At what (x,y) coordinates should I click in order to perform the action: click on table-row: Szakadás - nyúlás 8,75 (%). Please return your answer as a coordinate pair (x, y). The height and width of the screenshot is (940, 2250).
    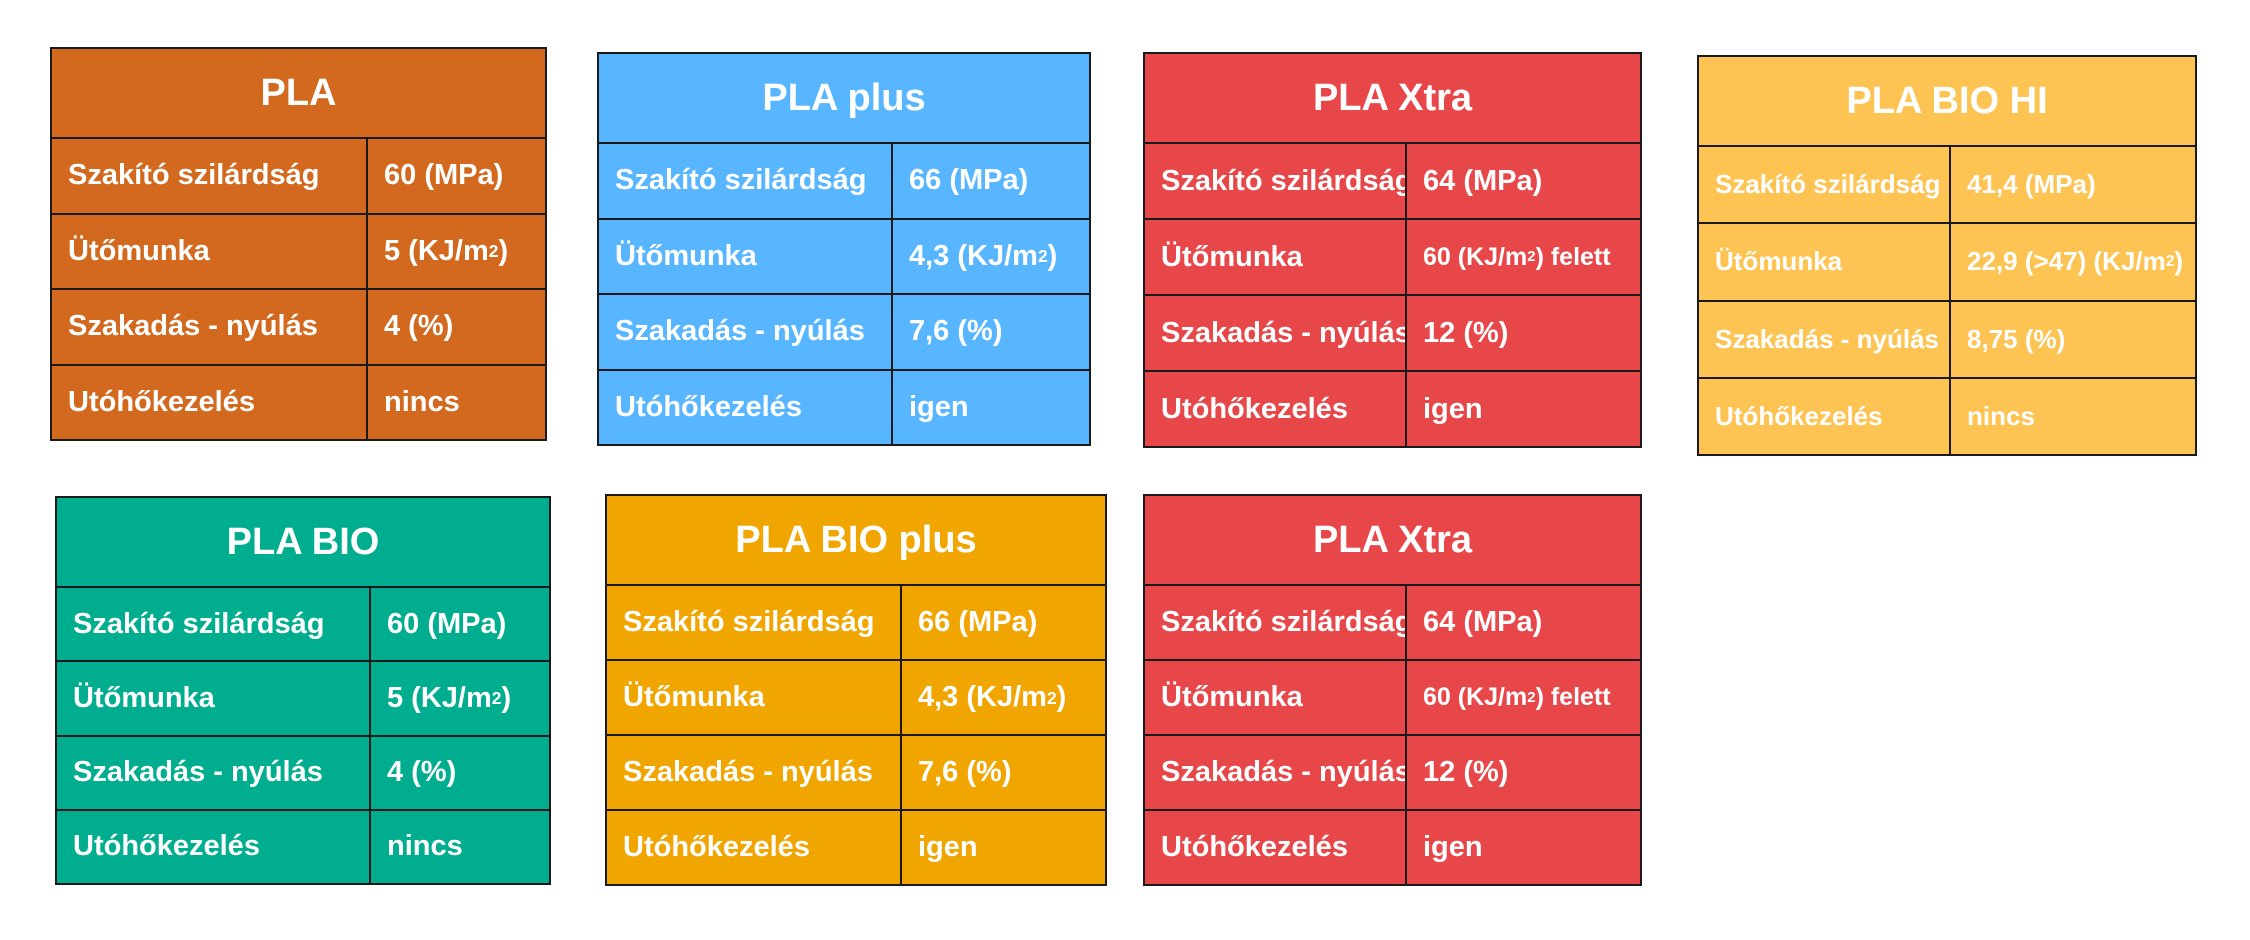
    Looking at the image, I should click on (1947, 340).